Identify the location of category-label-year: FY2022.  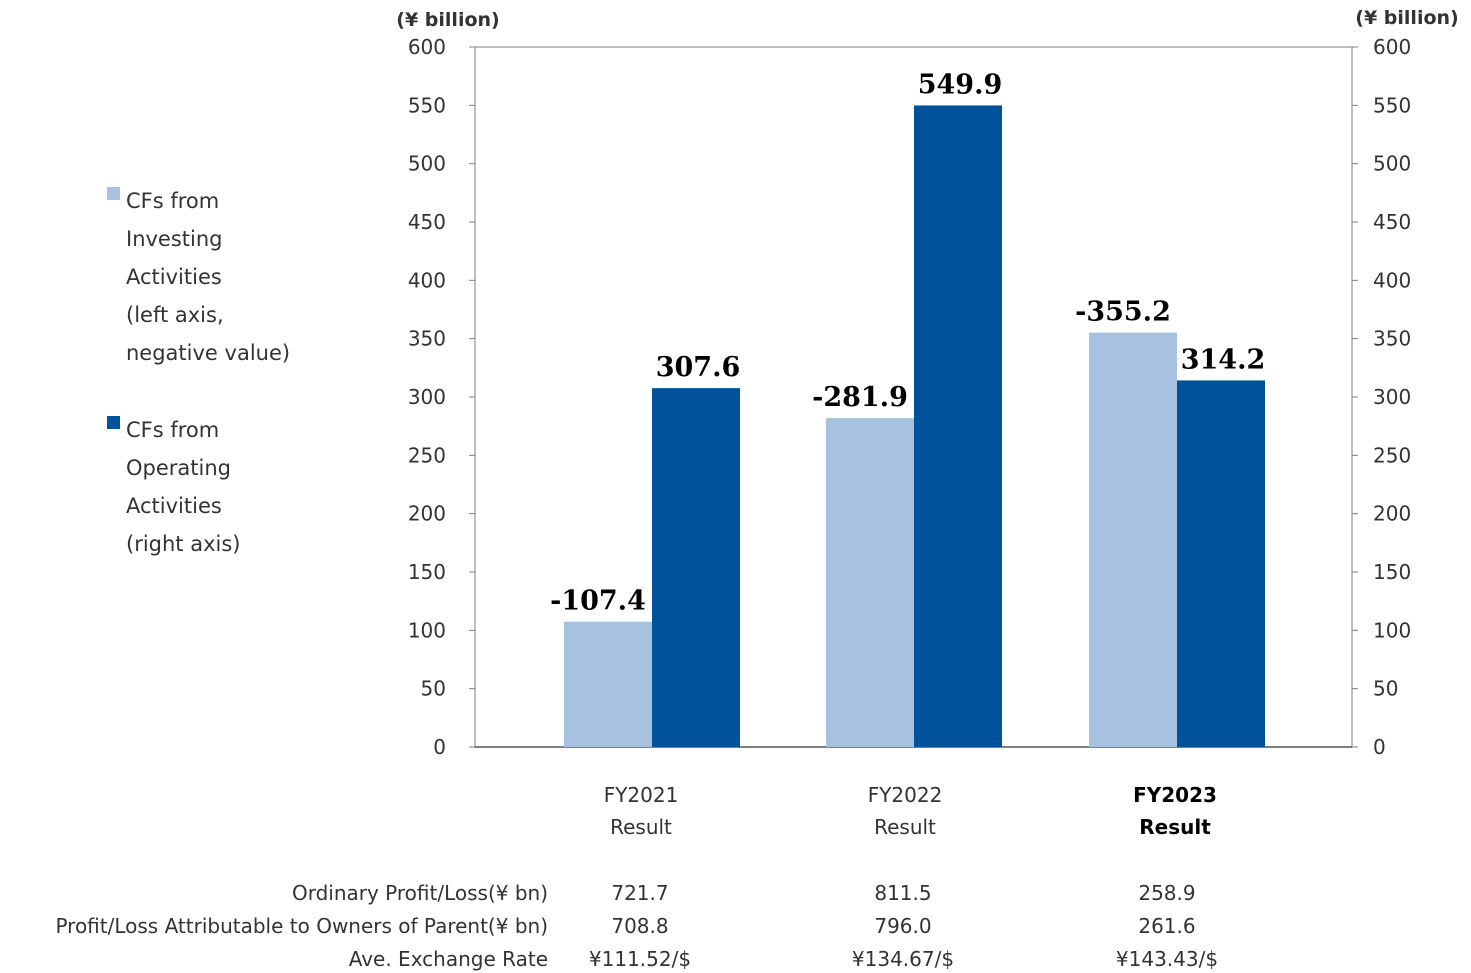
(905, 795).